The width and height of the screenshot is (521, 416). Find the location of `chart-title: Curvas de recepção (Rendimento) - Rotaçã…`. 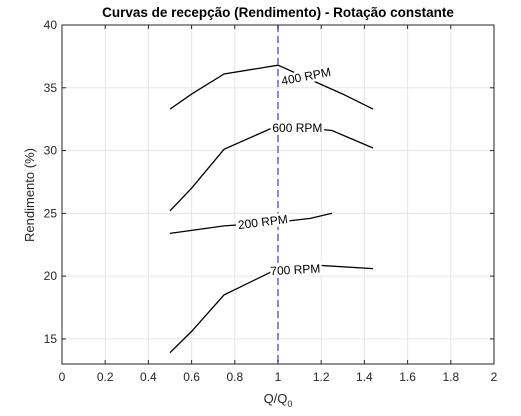

chart-title: Curvas de recepção (Rendimento) - Rotaçã… is located at coordinates (278, 12).